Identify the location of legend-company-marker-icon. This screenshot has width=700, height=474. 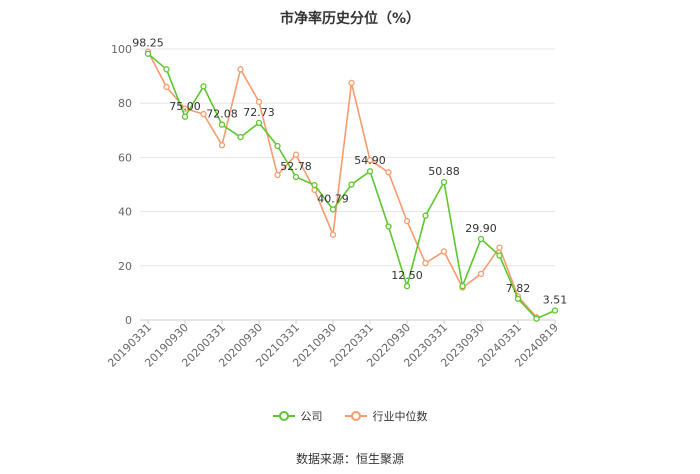
(283, 416).